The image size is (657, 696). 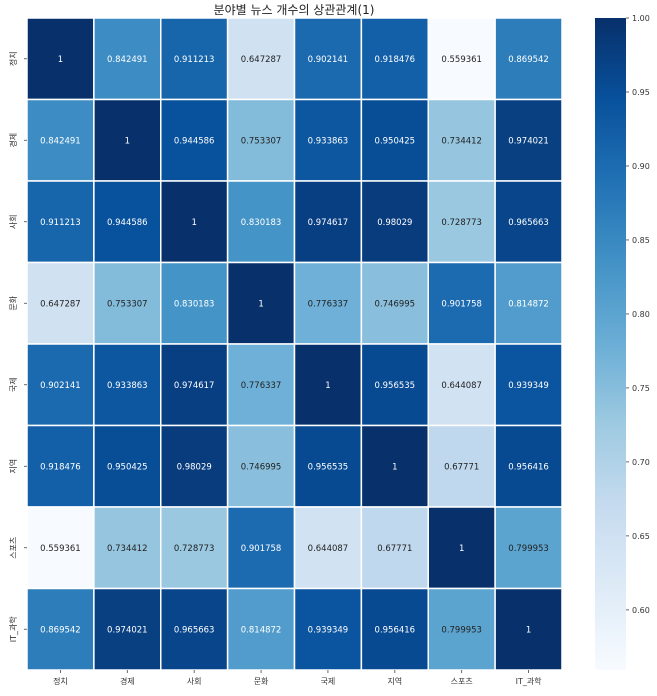 I want to click on x-tick-labels: 정치 경제 사회 문화 국제 지역 스포츠 IT_과학, so click(x=297, y=678).